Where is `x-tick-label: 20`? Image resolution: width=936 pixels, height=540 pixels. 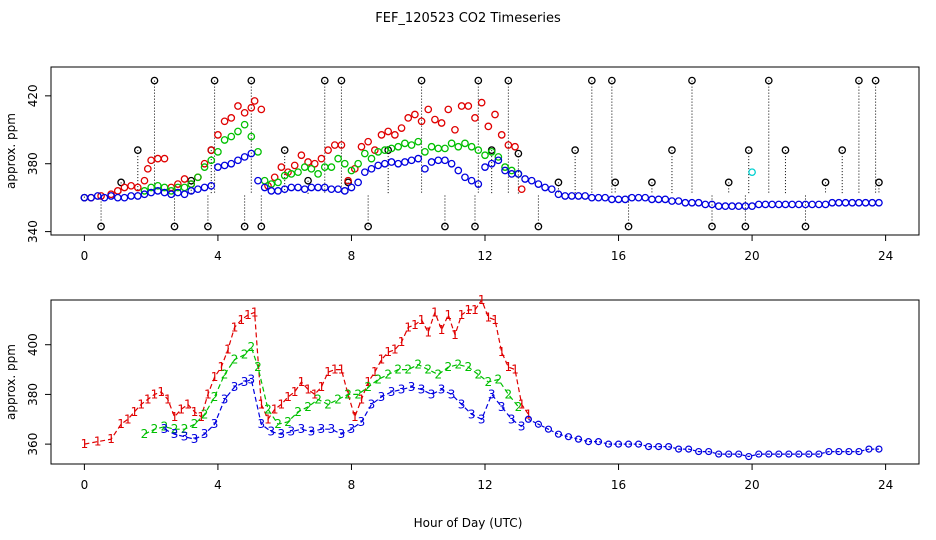
x-tick-label: 20 is located at coordinates (751, 485).